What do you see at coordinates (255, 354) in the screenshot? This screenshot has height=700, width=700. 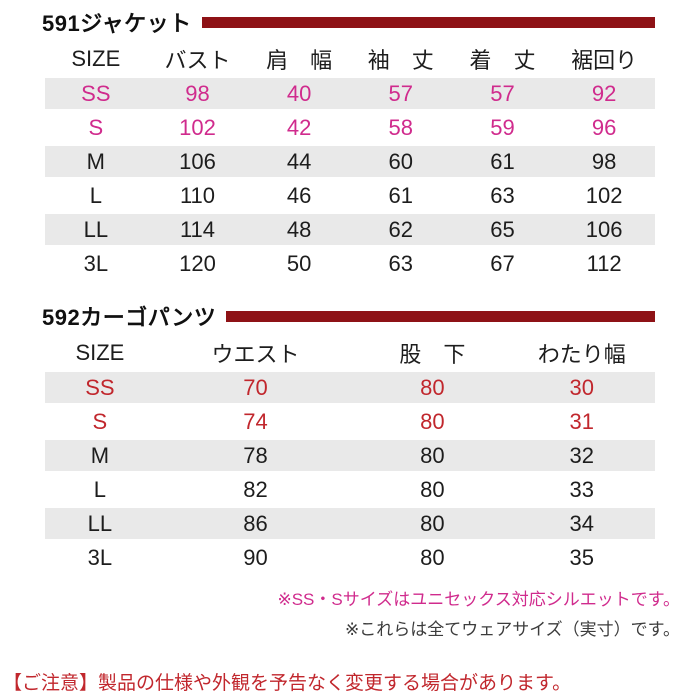 I see `column-header: ウエスト` at bounding box center [255, 354].